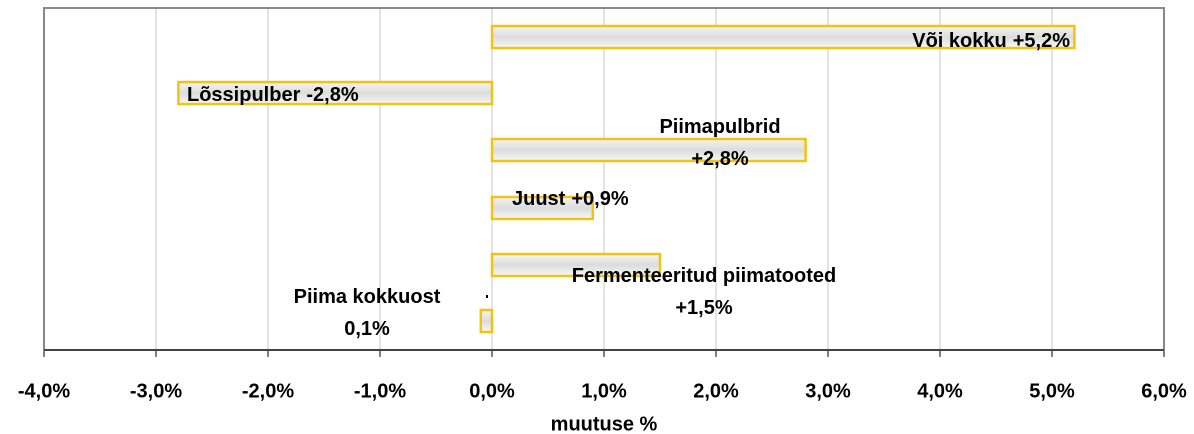 Image resolution: width=1194 pixels, height=434 pixels. I want to click on x-tick-label: 2,0%, so click(716, 391).